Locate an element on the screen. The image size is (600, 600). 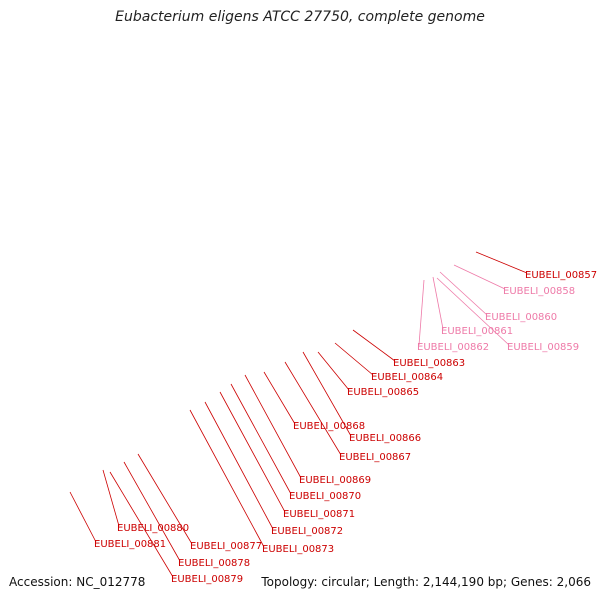
gene-label: EUBELI_00861 is located at coordinates (477, 331).